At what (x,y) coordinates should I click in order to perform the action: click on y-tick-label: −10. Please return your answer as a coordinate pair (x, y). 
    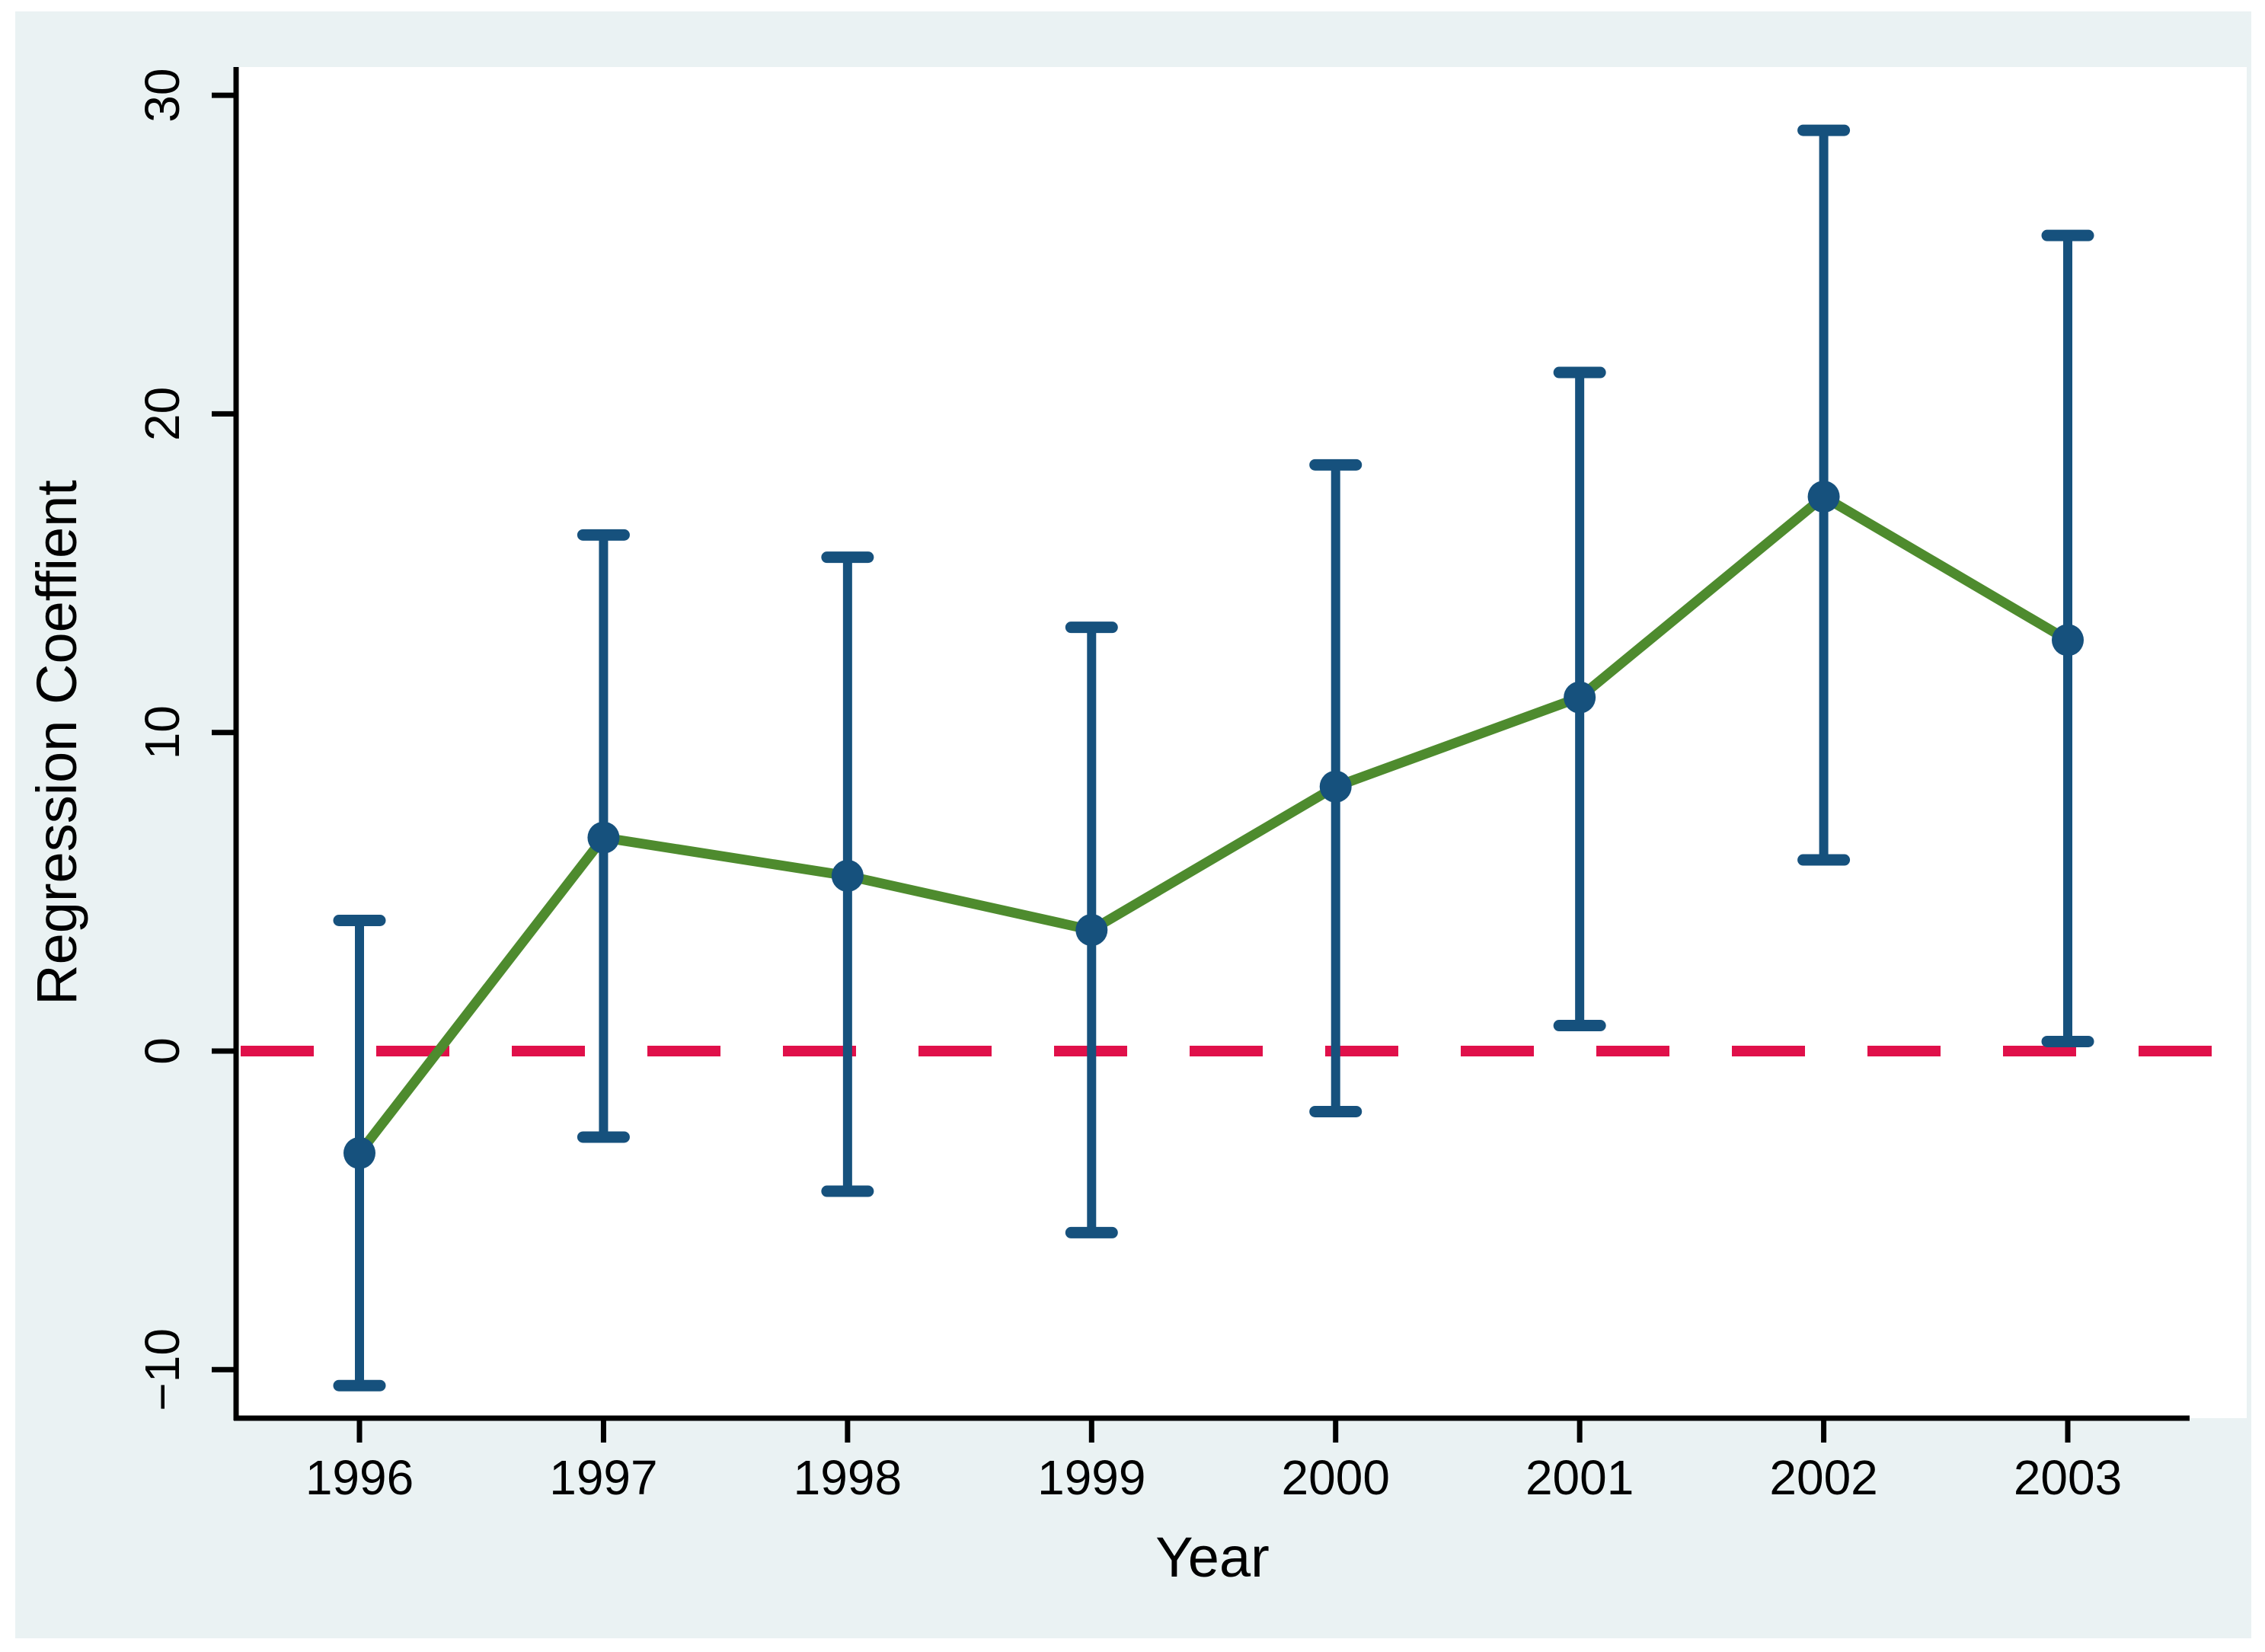
    Looking at the image, I should click on (162, 1369).